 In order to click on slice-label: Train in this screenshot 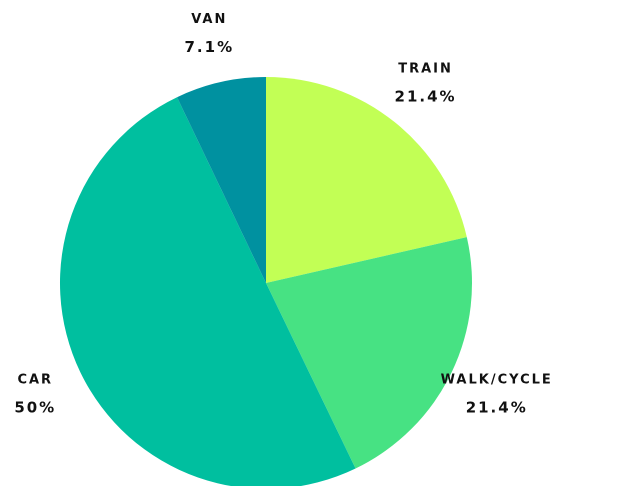, I will do `click(425, 68)`.